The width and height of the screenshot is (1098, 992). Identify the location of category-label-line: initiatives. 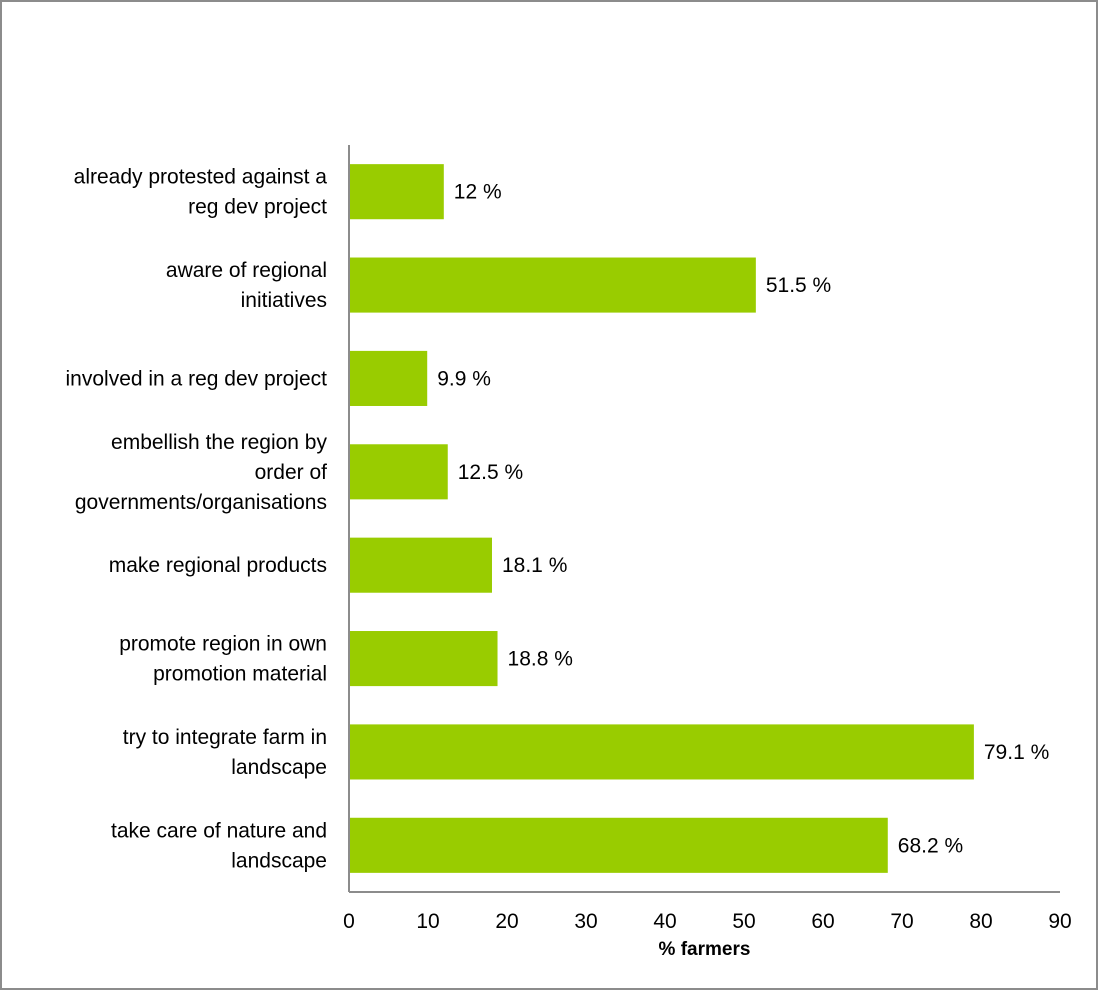
(284, 300).